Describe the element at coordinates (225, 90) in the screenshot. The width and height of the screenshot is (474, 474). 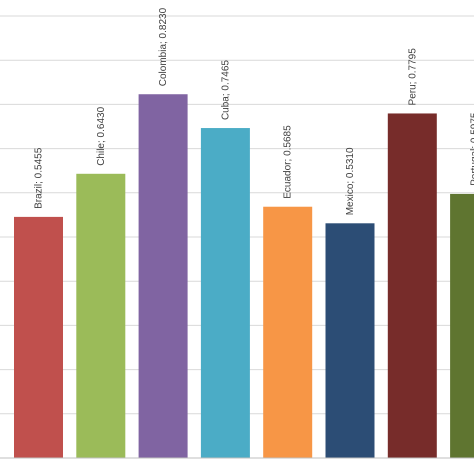
I see `data-label-cuba: Cuba; 0.7465` at that location.